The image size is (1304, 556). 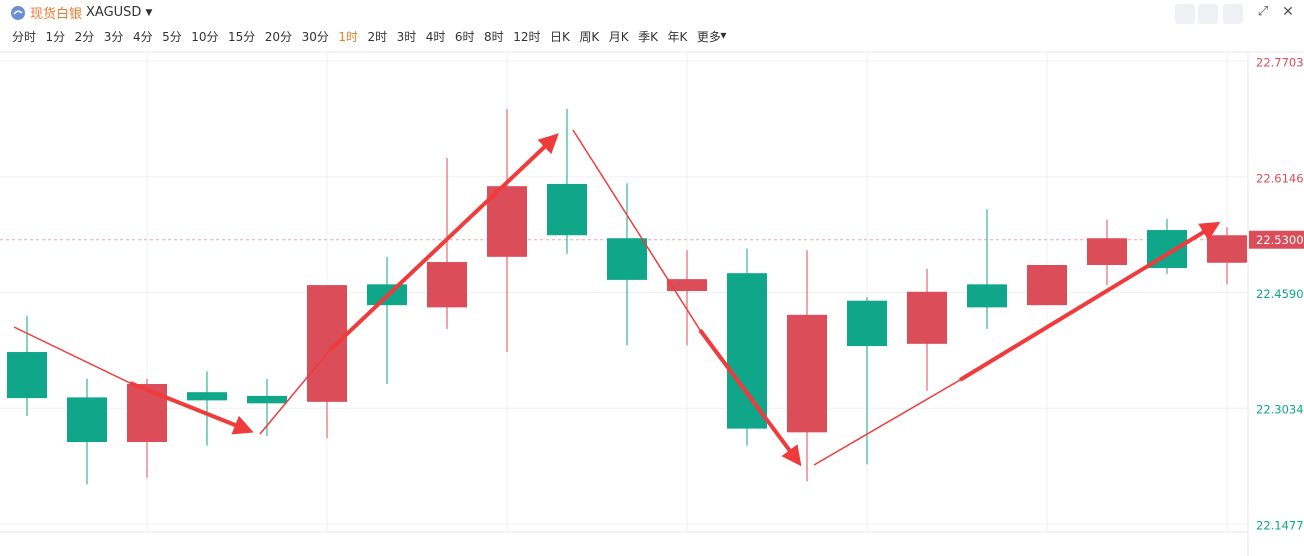 I want to click on period-option: 4时, so click(x=435, y=37).